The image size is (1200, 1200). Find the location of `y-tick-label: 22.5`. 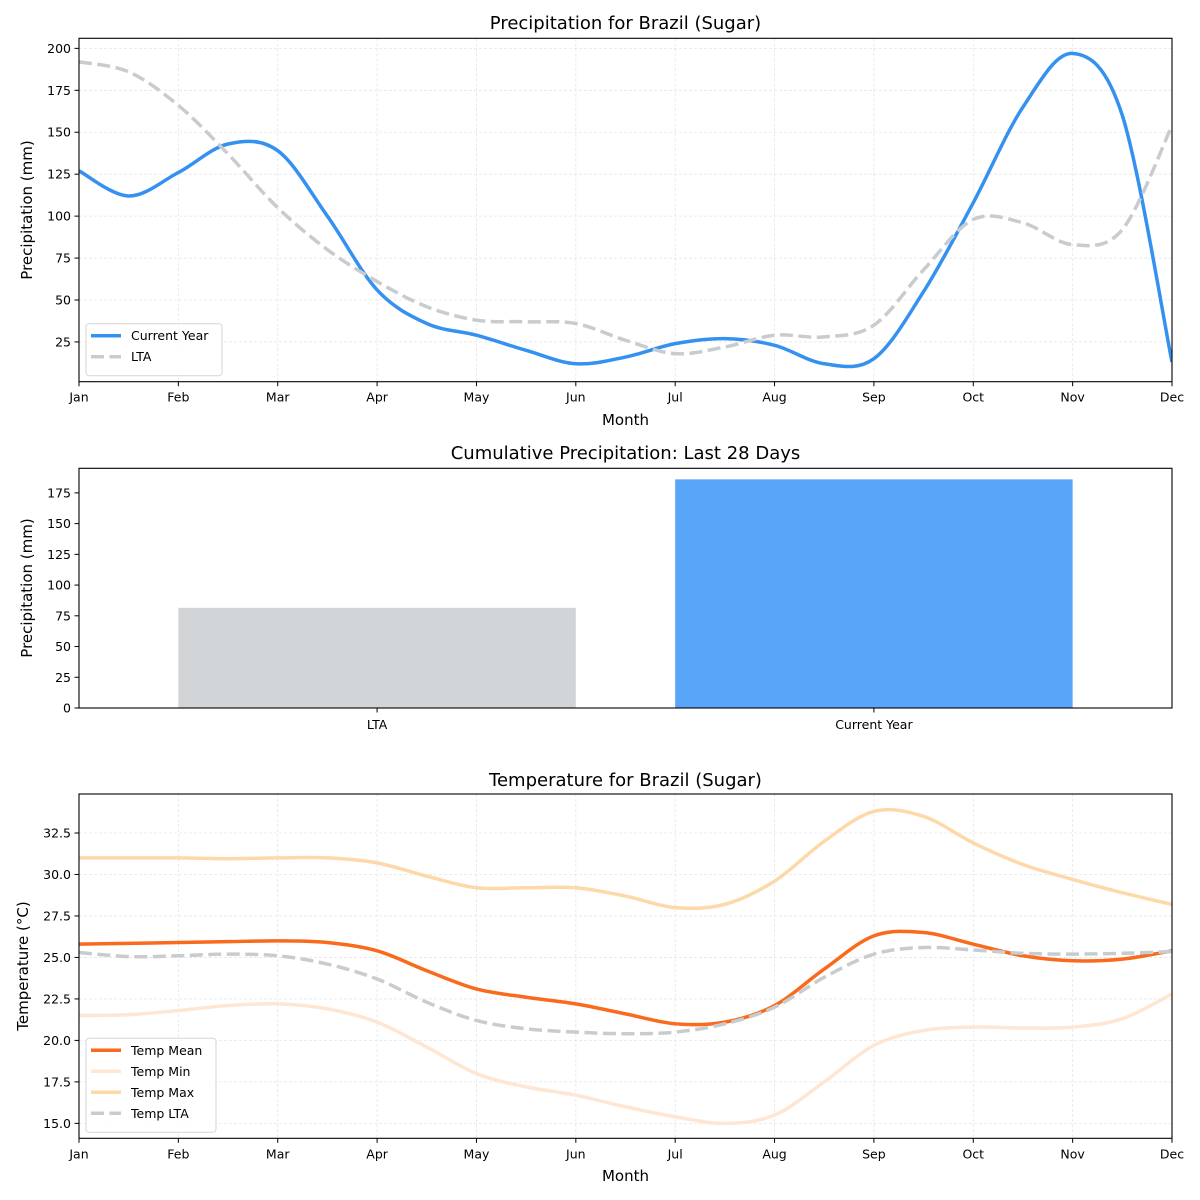

y-tick-label: 22.5 is located at coordinates (57, 998).